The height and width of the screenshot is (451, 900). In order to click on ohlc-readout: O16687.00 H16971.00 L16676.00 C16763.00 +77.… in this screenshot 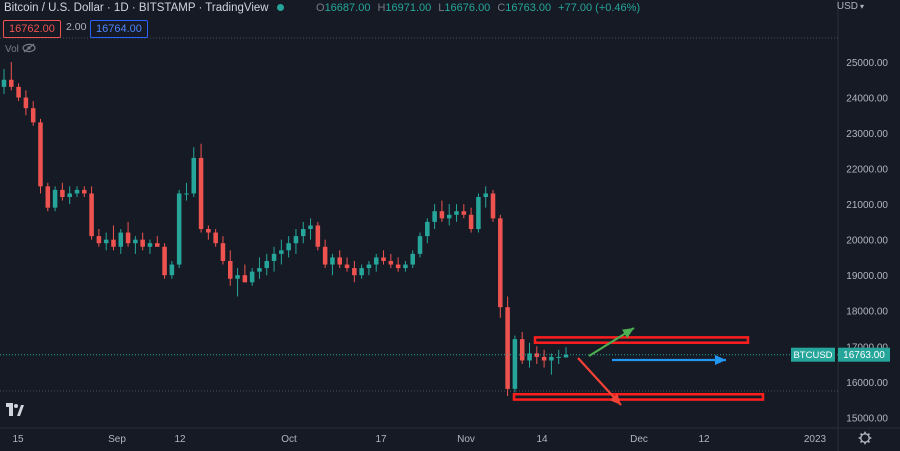, I will do `click(481, 8)`.